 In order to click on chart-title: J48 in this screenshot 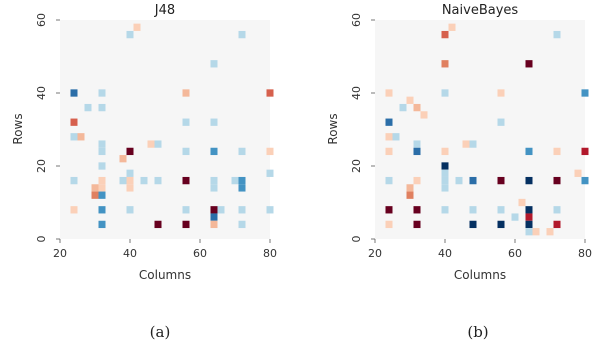, I will do `click(164, 10)`.